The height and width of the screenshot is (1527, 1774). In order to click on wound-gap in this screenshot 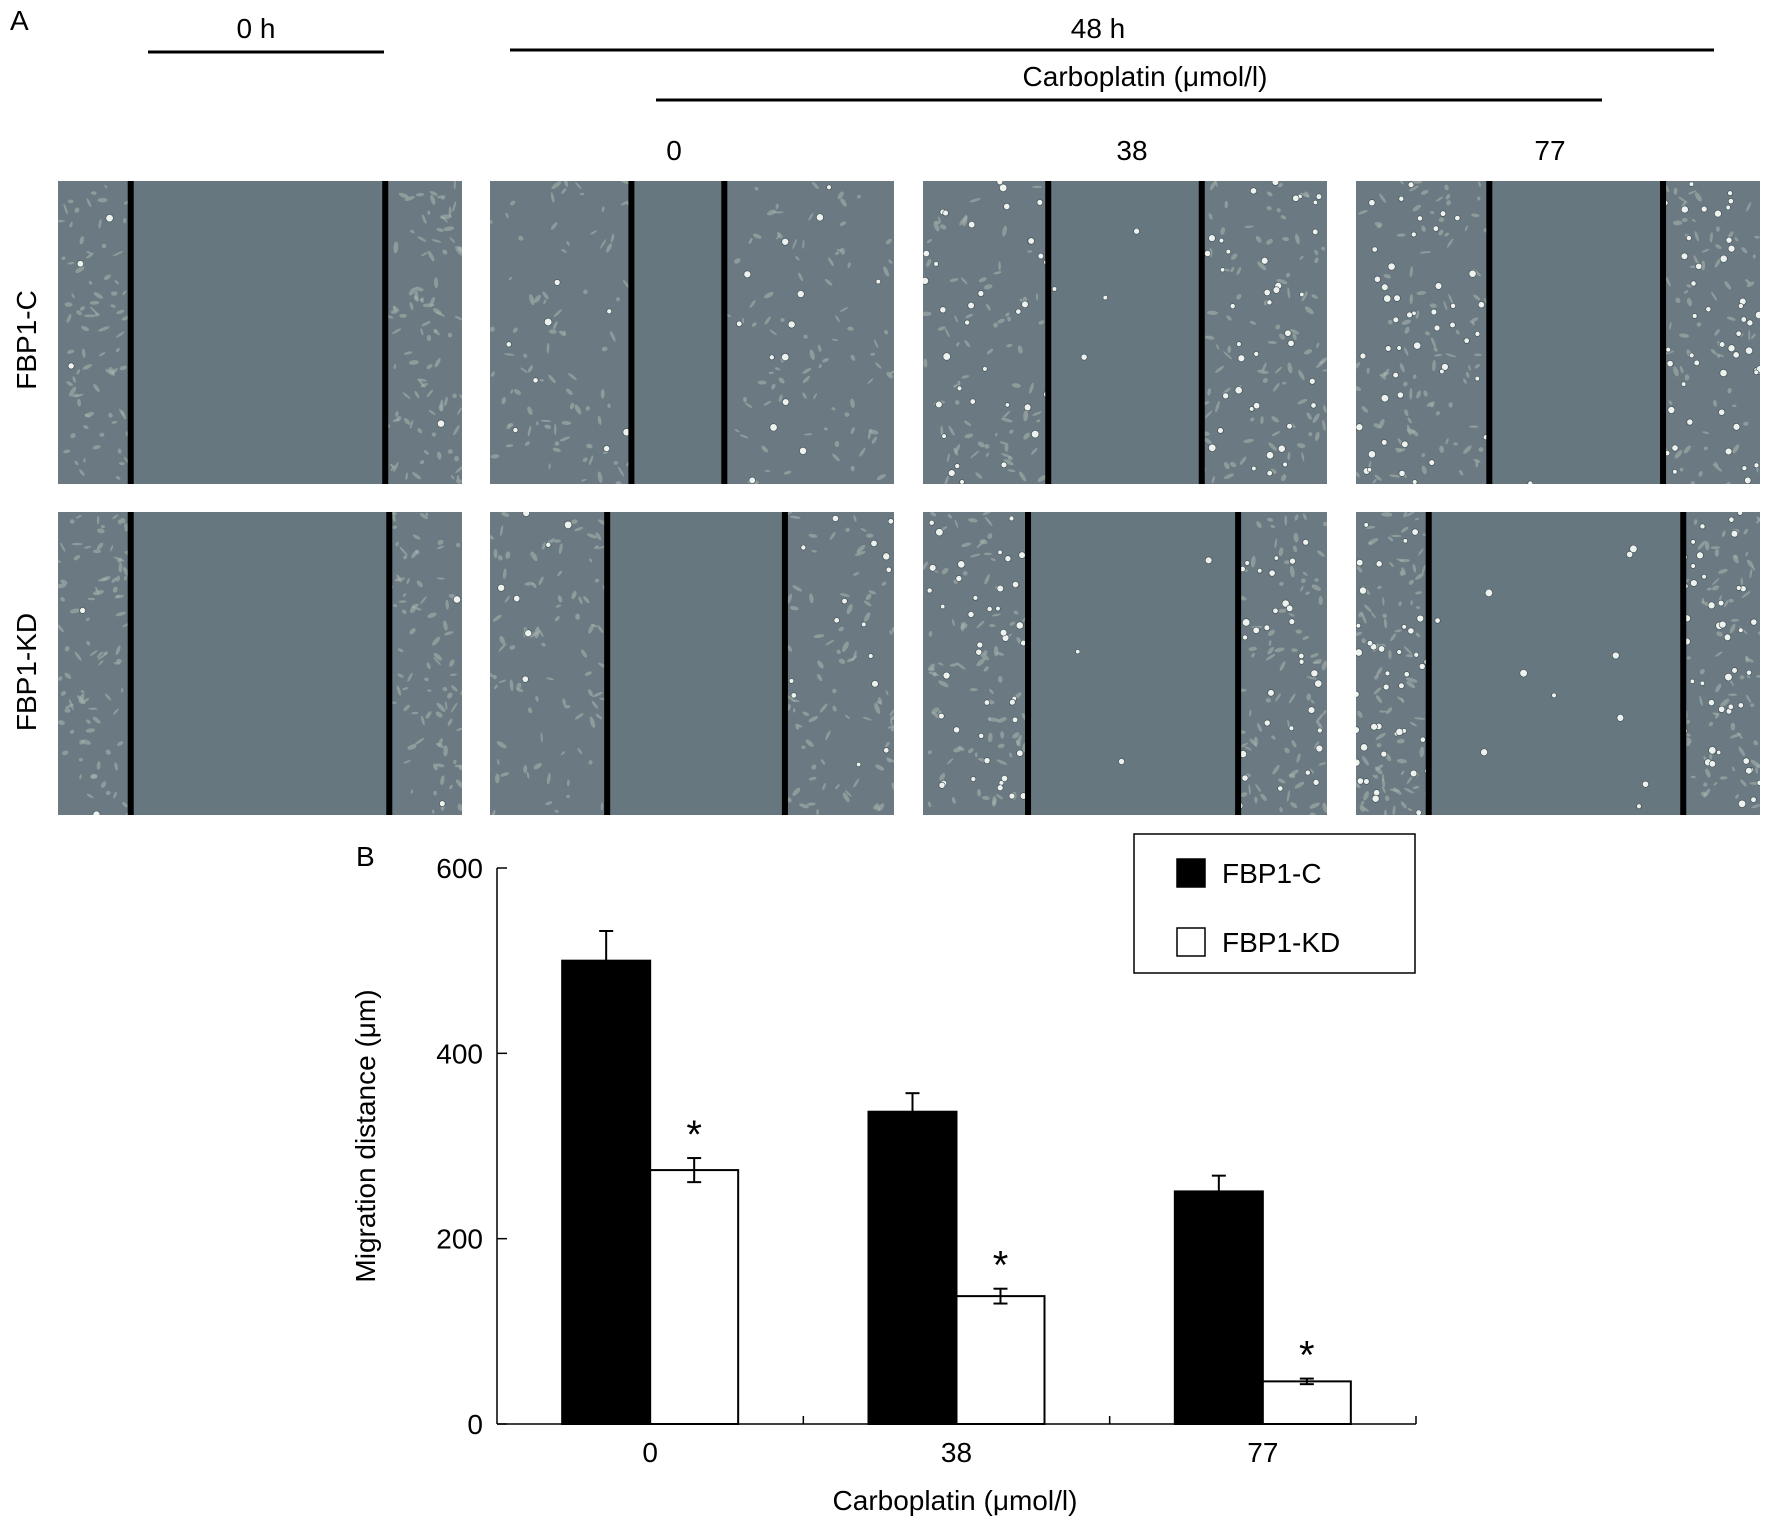, I will do `click(1133, 663)`.